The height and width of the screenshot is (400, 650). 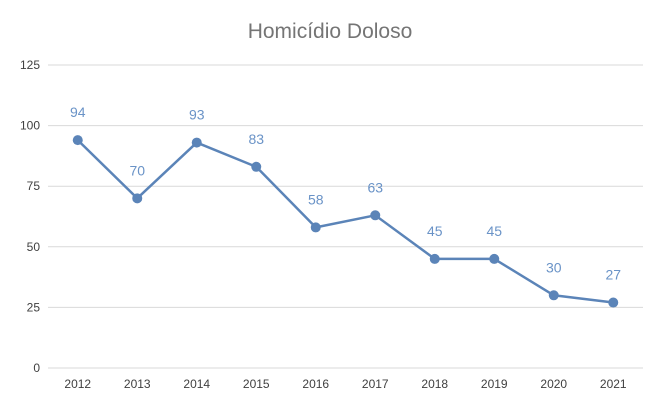 I want to click on x-tick-label: 2013, so click(x=137, y=384).